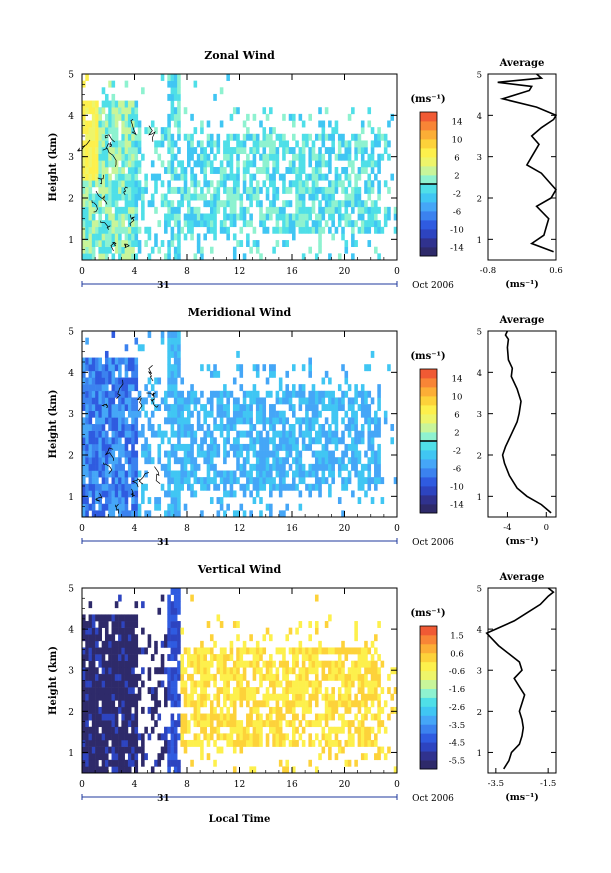  What do you see at coordinates (457, 470) in the screenshot?
I see `colorbar-tick-label: -6` at bounding box center [457, 470].